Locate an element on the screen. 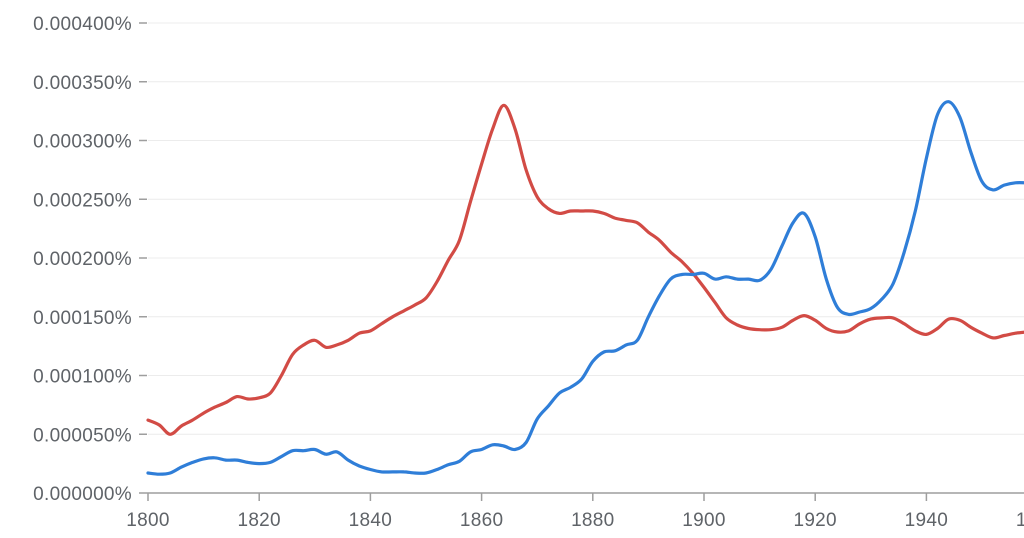  x-tick-label: 1940 is located at coordinates (926, 520).